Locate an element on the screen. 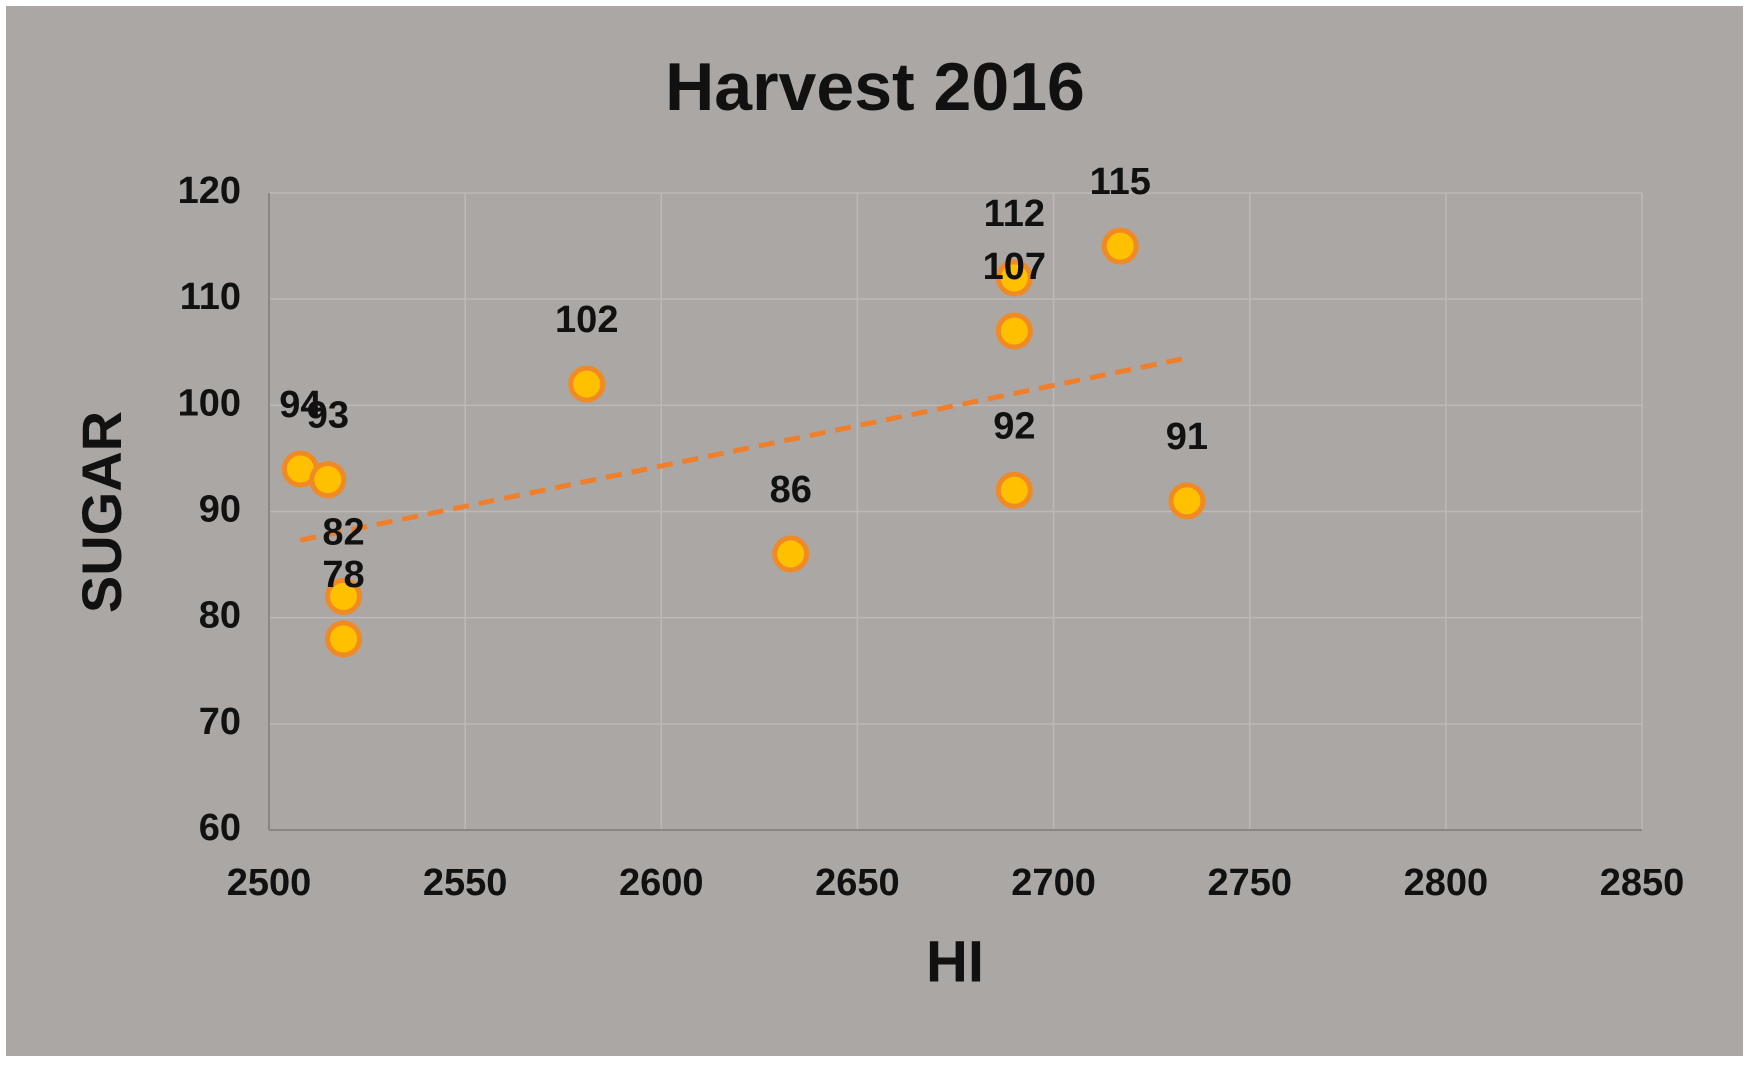 This screenshot has width=1751, height=1065. x-tick-label: 2750 is located at coordinates (1249, 883).